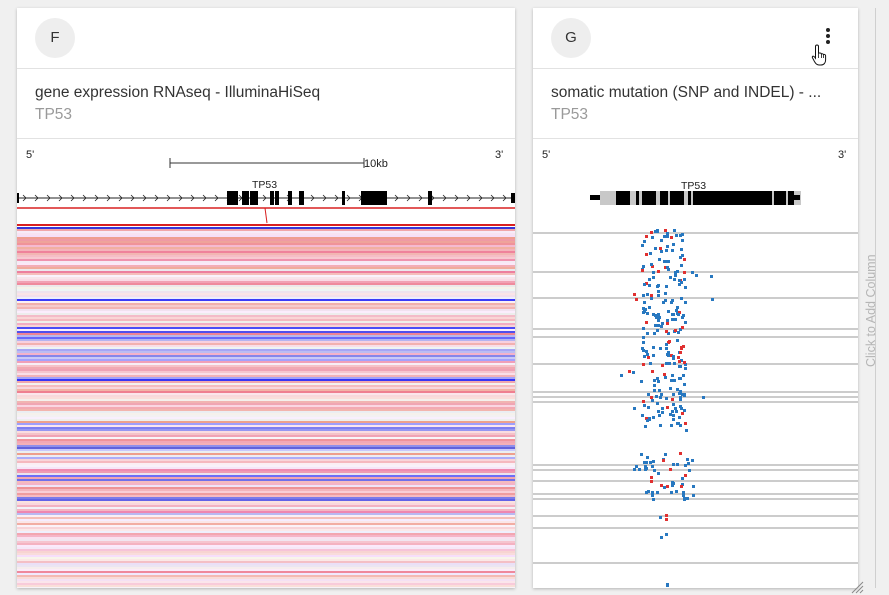 This screenshot has width=889, height=595. What do you see at coordinates (796, 197) in the screenshot?
I see `utr-block` at bounding box center [796, 197].